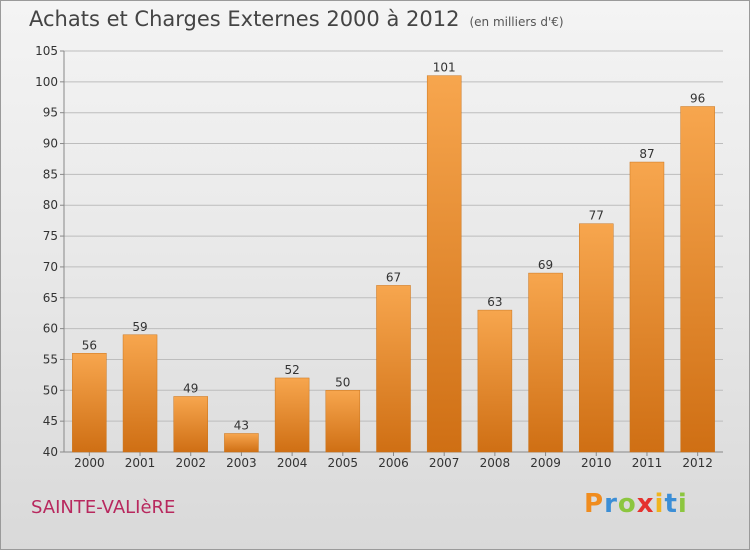 The height and width of the screenshot is (551, 750). Describe the element at coordinates (190, 463) in the screenshot. I see `x-tick-label: 2002` at that location.